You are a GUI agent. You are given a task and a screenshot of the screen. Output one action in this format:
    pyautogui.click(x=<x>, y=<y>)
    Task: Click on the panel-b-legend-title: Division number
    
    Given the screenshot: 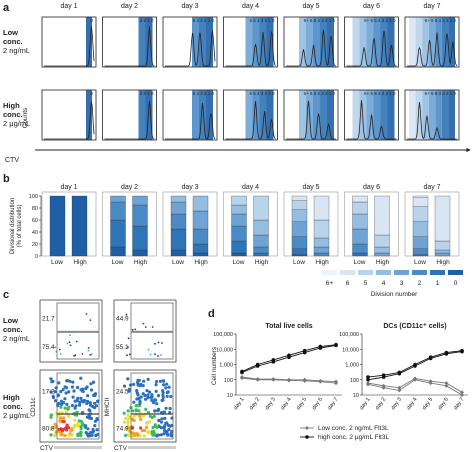 What is the action you would take?
    pyautogui.click(x=394, y=294)
    